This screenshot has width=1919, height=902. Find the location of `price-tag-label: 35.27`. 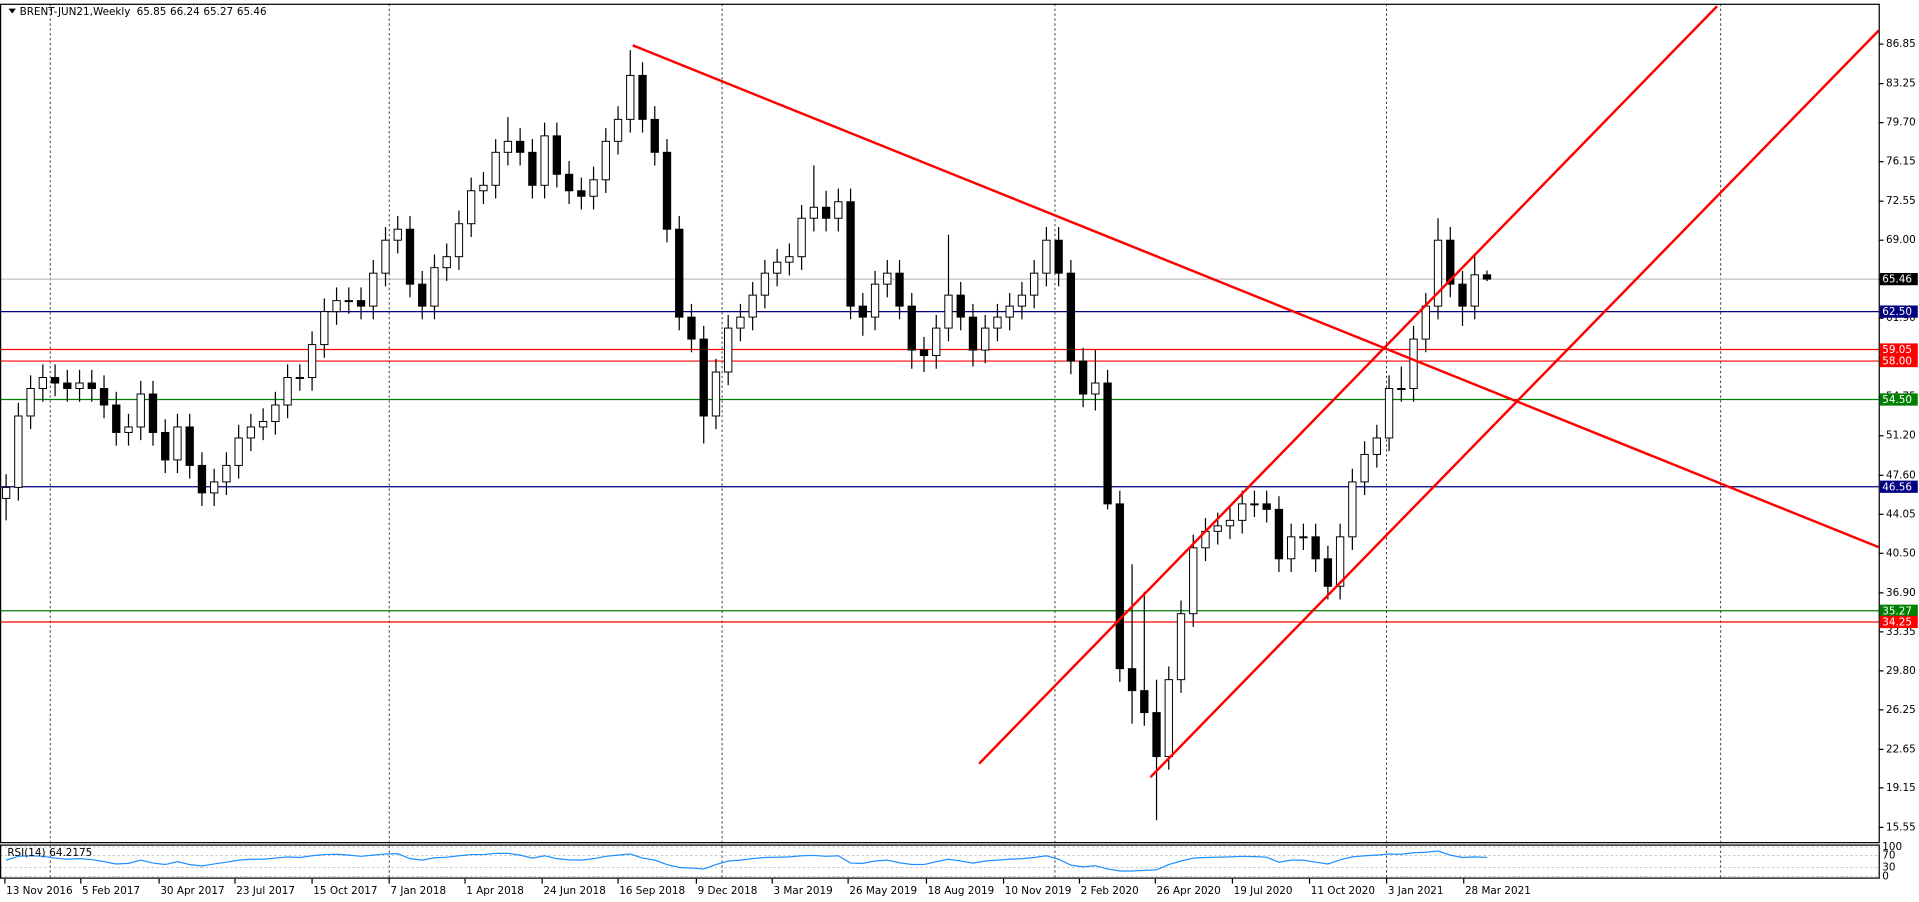

price-tag-label: 35.27 is located at coordinates (1897, 611).